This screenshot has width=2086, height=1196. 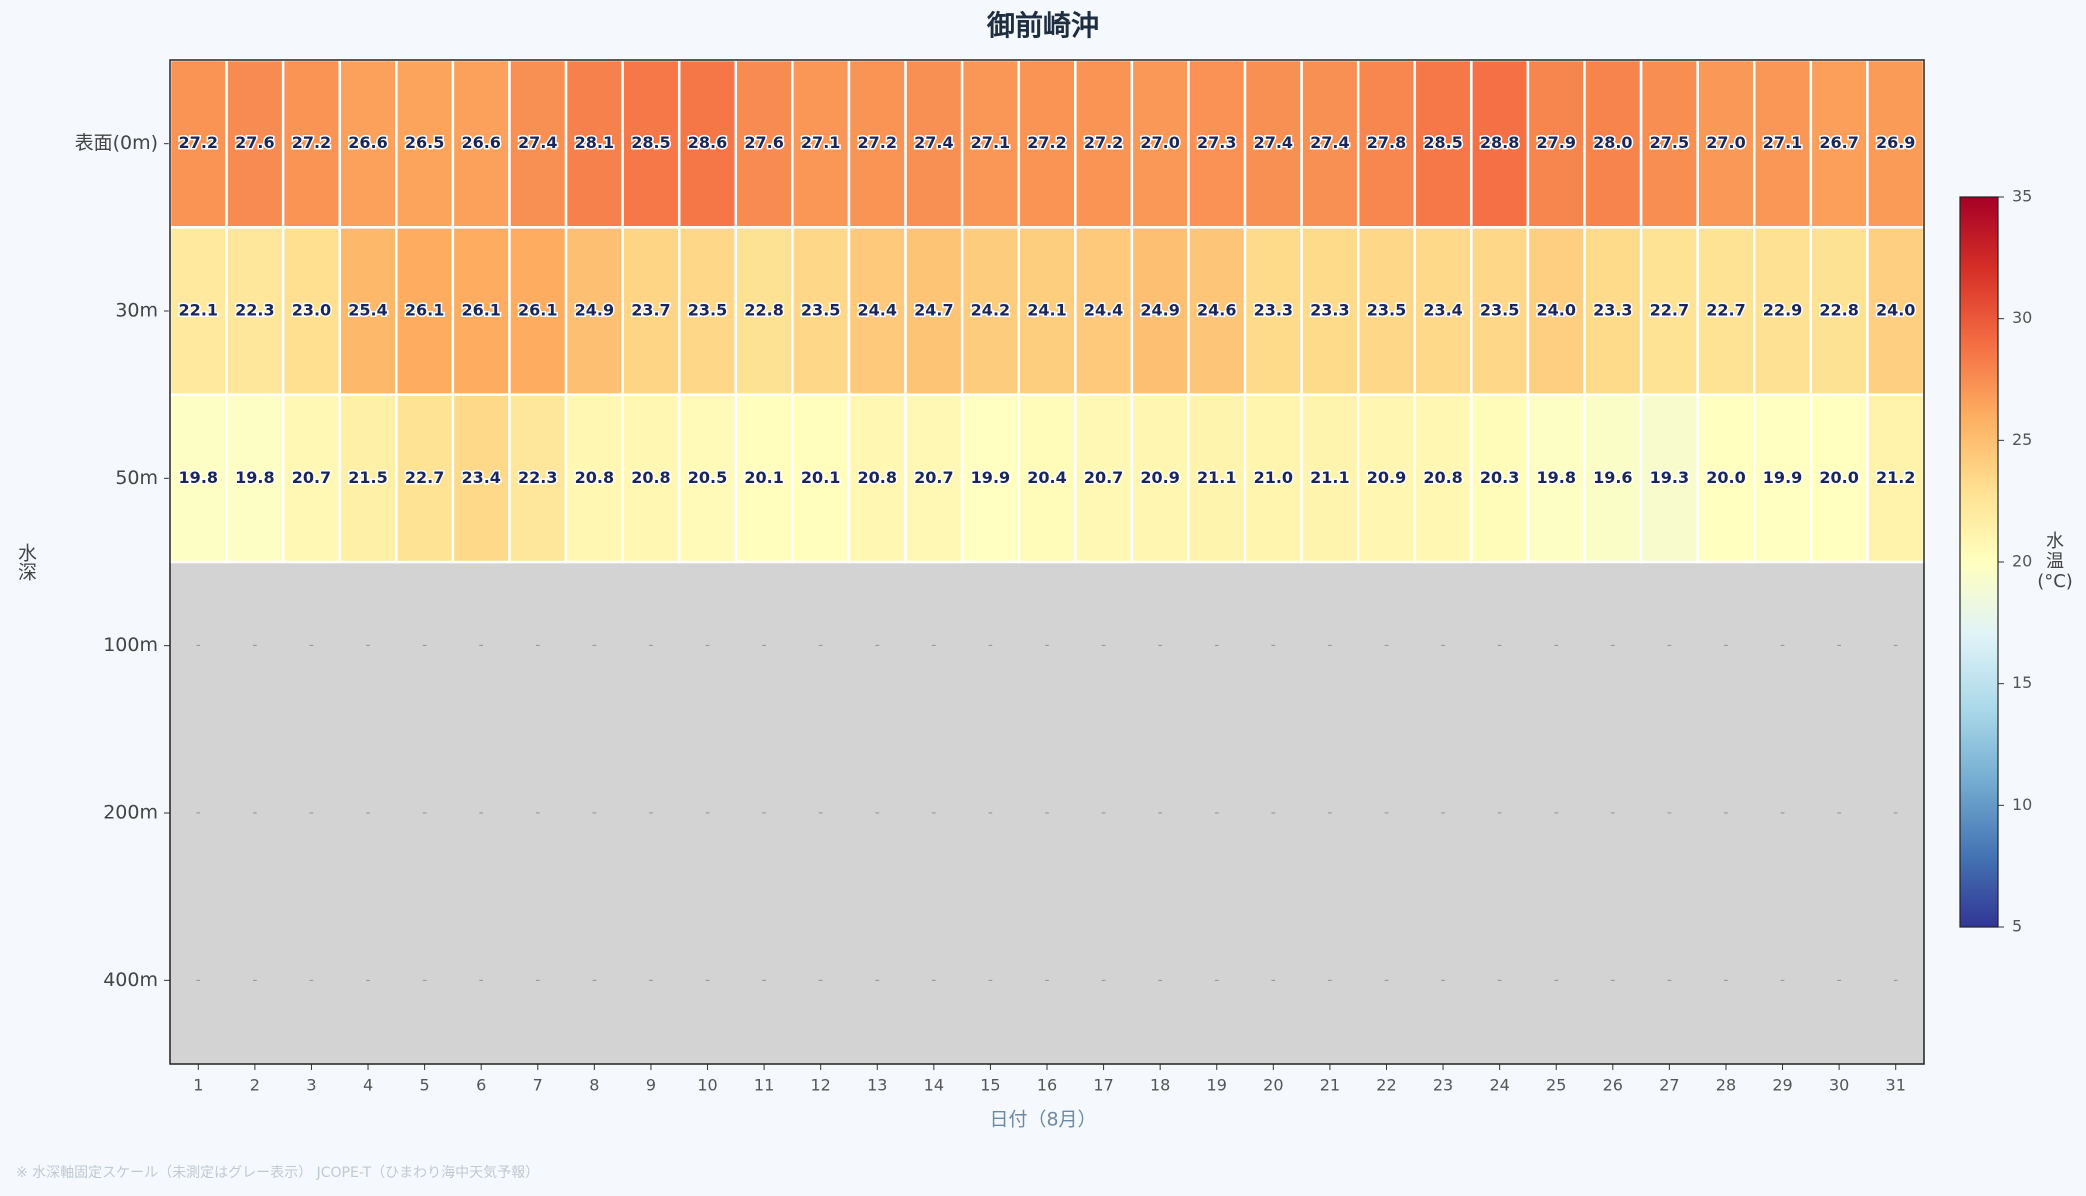 I want to click on cell-label: 28.5, so click(x=1442, y=142).